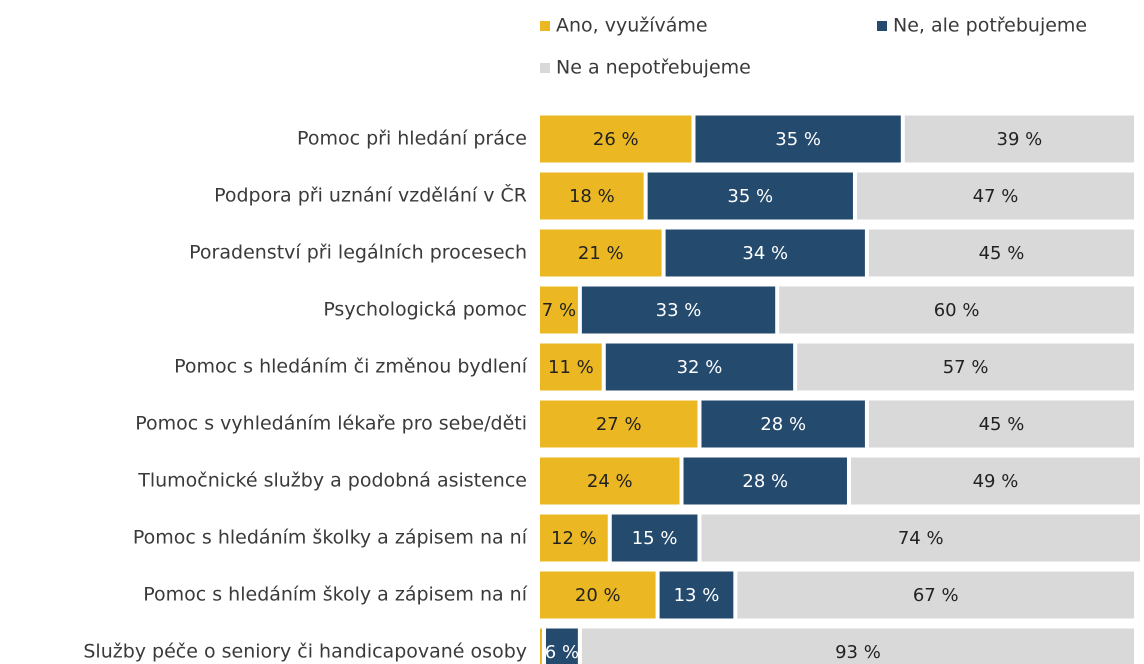 The height and width of the screenshot is (664, 1144). I want to click on value-label: 12 %, so click(574, 538).